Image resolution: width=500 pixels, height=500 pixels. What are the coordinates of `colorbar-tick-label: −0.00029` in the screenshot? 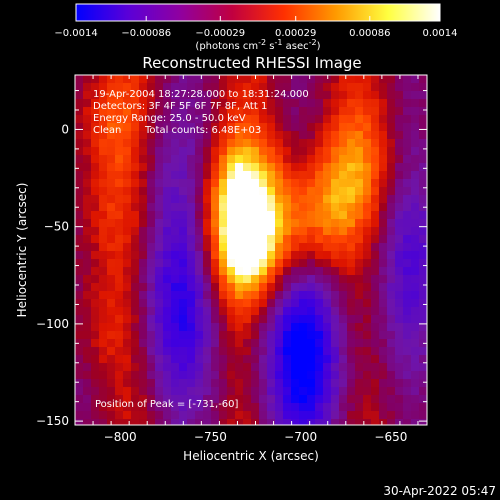 It's located at (220, 33).